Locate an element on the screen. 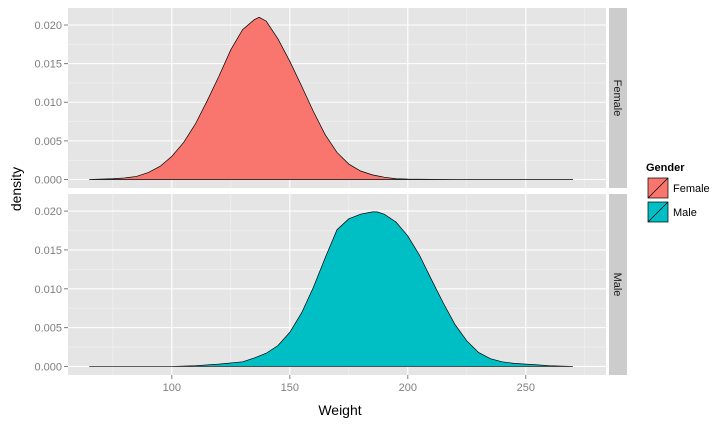 The width and height of the screenshot is (720, 424). strip-label: Male is located at coordinates (617, 285).